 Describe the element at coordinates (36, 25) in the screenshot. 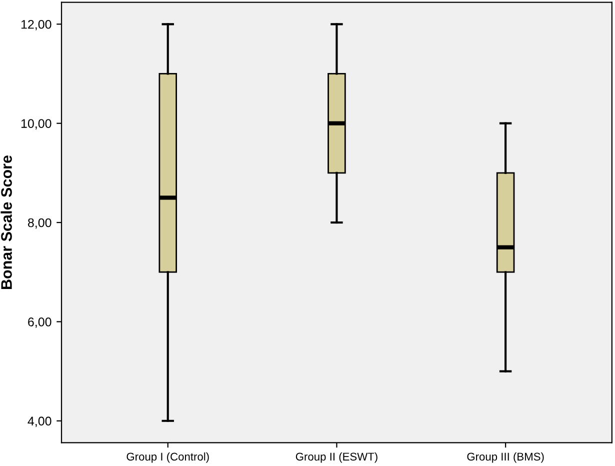

I see `y-tick-label: 12,00` at that location.